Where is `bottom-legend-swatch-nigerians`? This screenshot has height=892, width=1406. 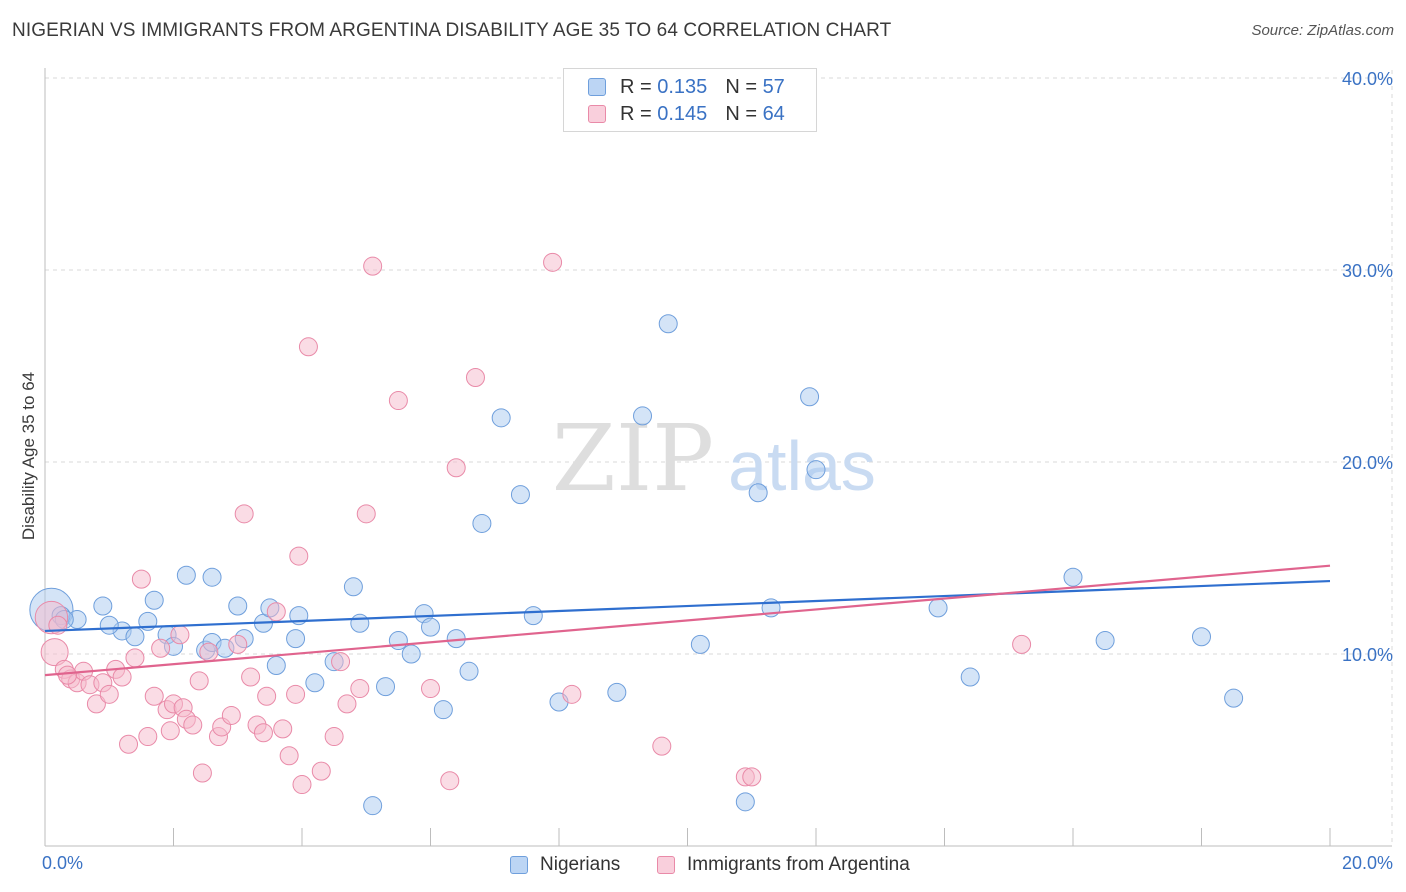 bottom-legend-swatch-nigerians is located at coordinates (519, 865).